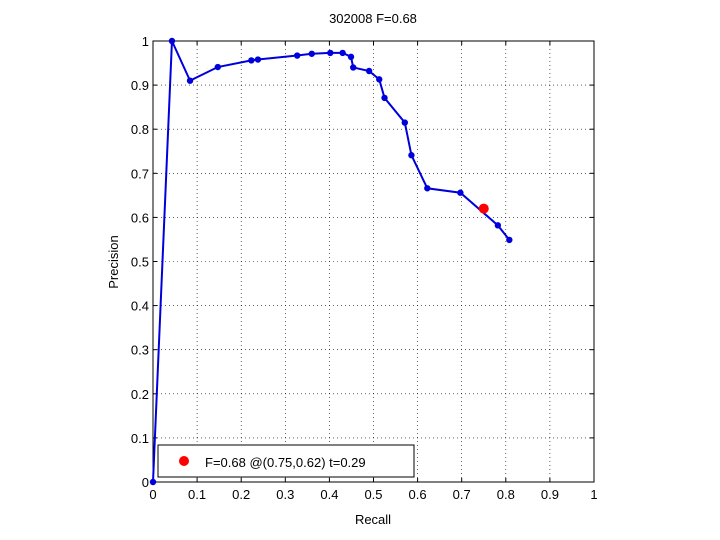  What do you see at coordinates (184, 461) in the screenshot?
I see `legend-marker` at bounding box center [184, 461].